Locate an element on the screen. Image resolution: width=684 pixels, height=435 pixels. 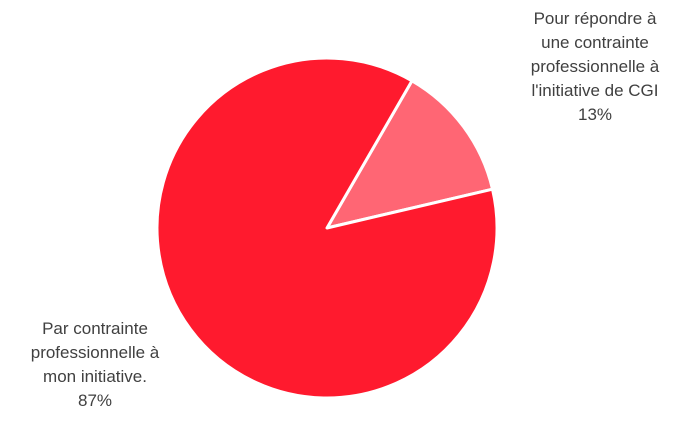
slice-label-line: Par contrainte is located at coordinates (95, 328).